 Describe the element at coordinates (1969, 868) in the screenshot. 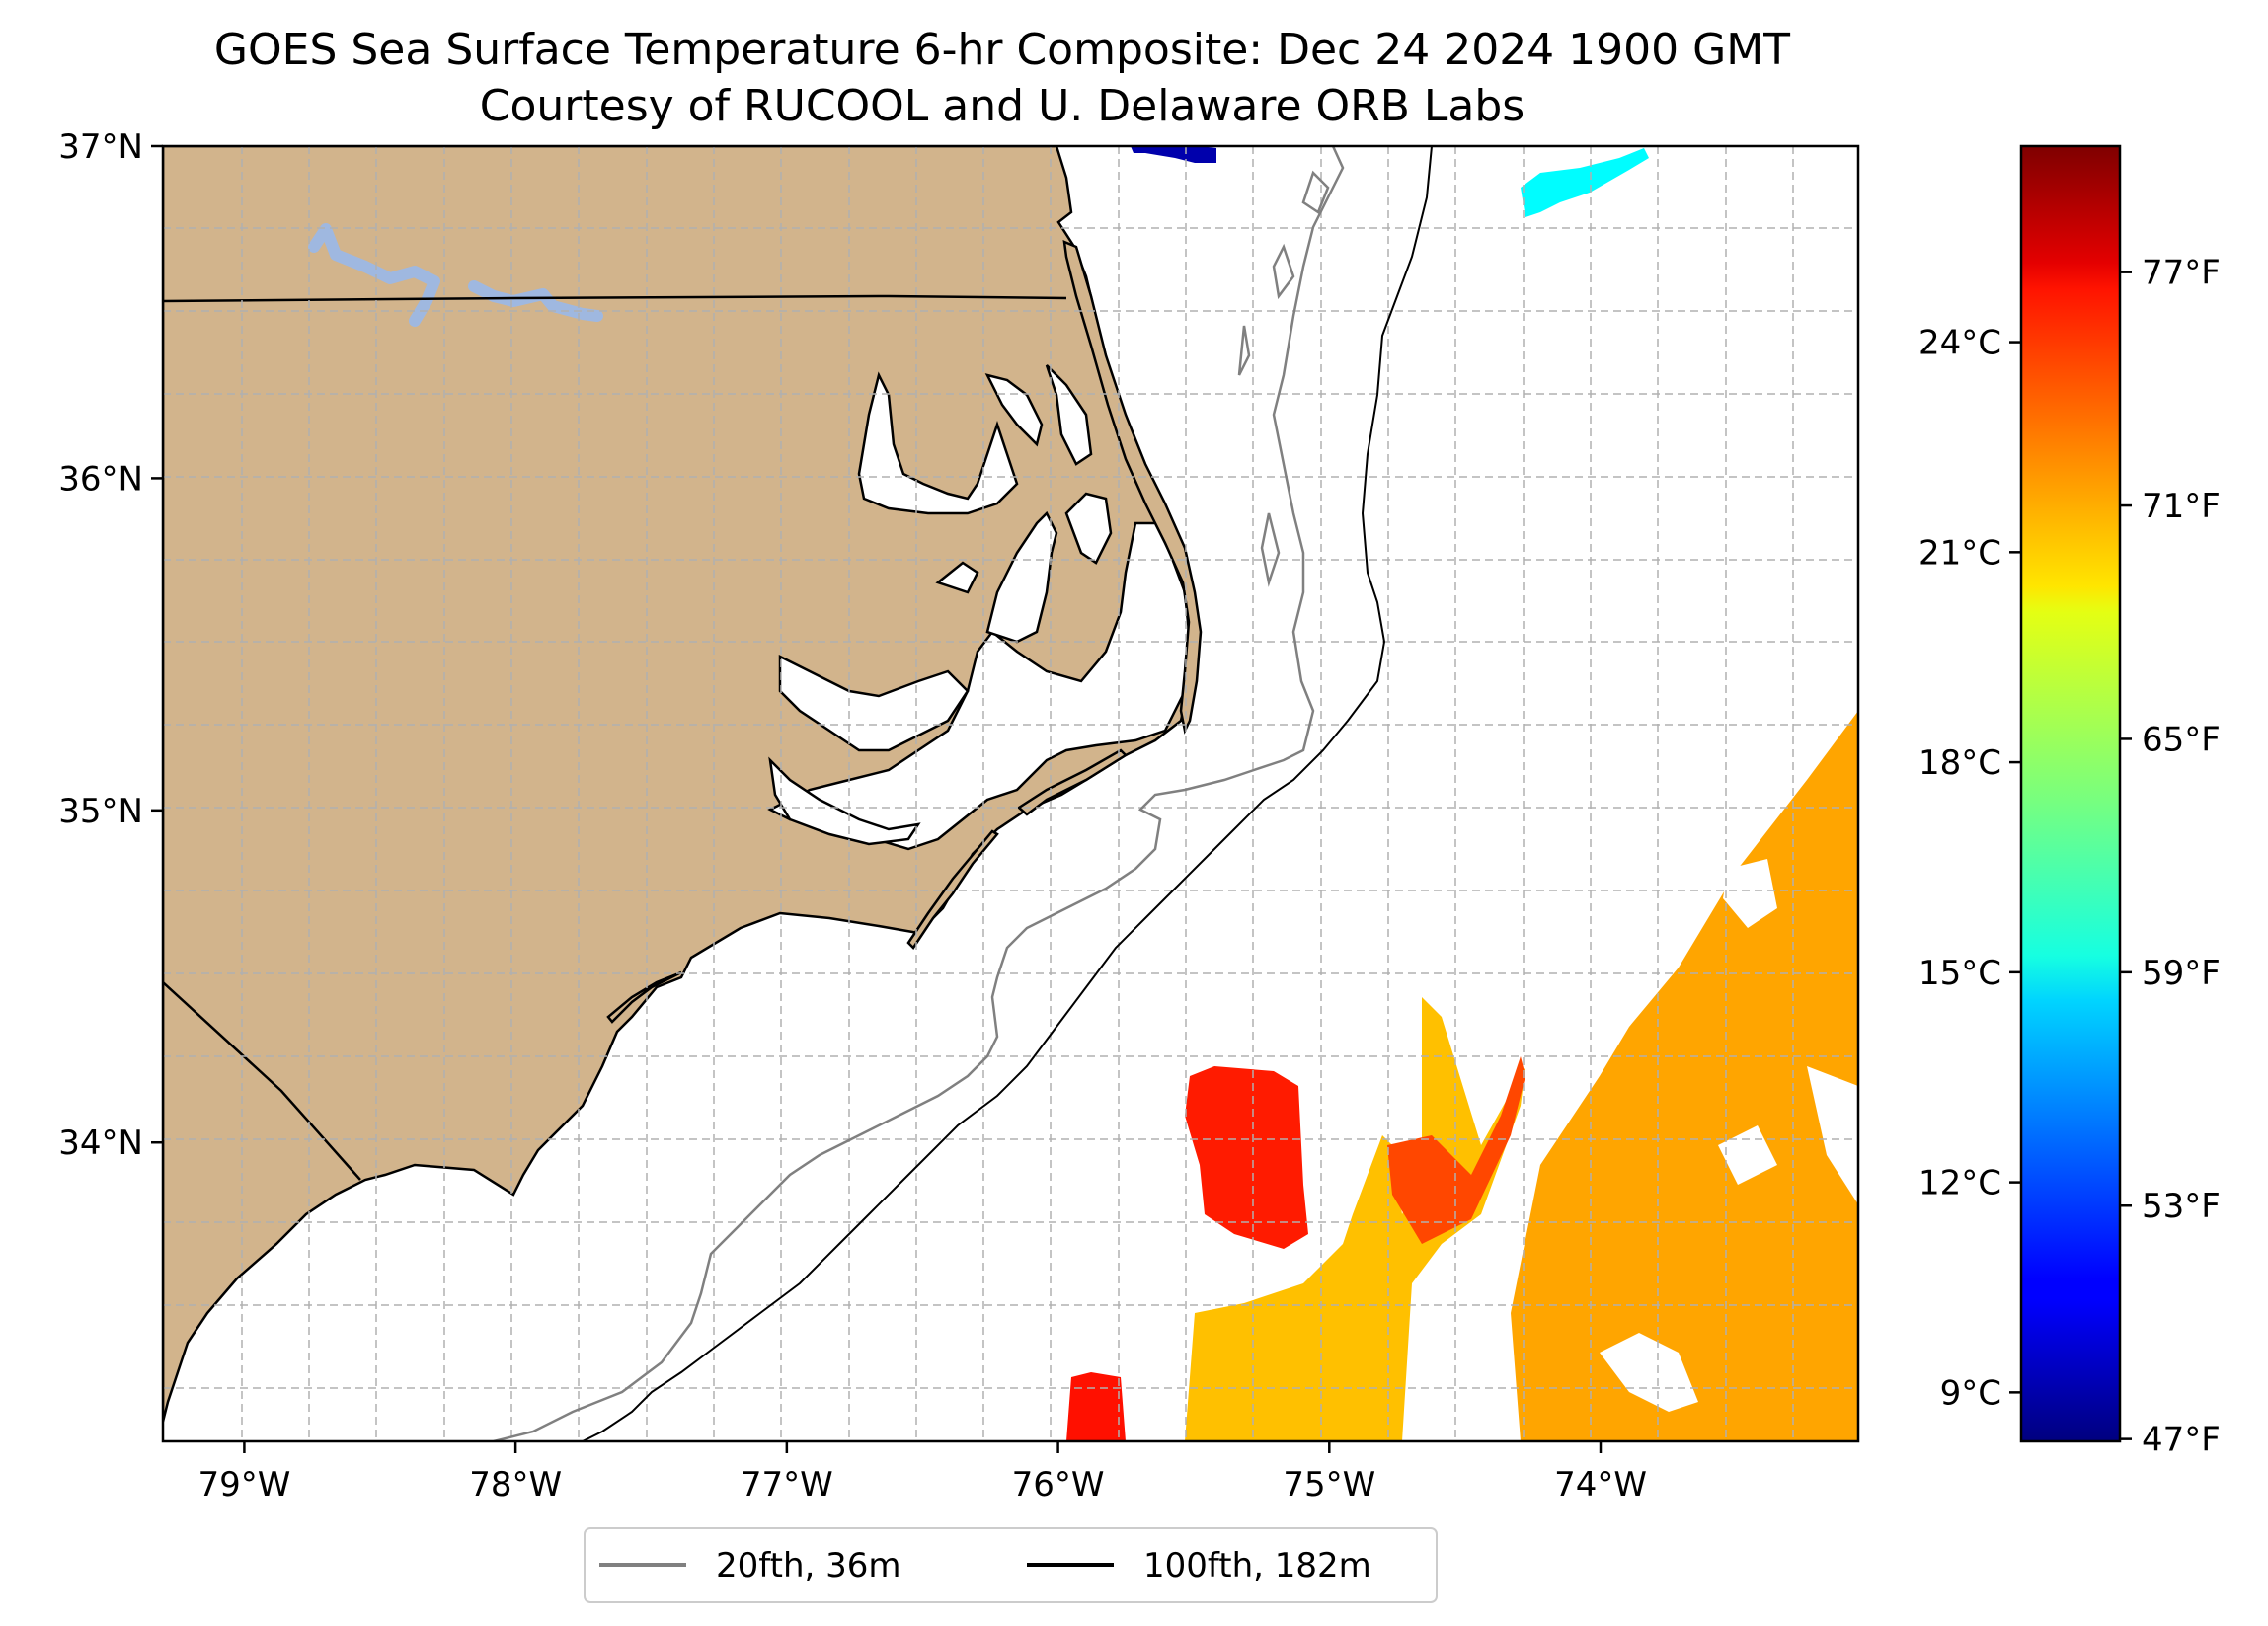

I see `colorbar-celsius-ticks: 9°C 12°C 15°C 18°C 21°C 24°C` at that location.